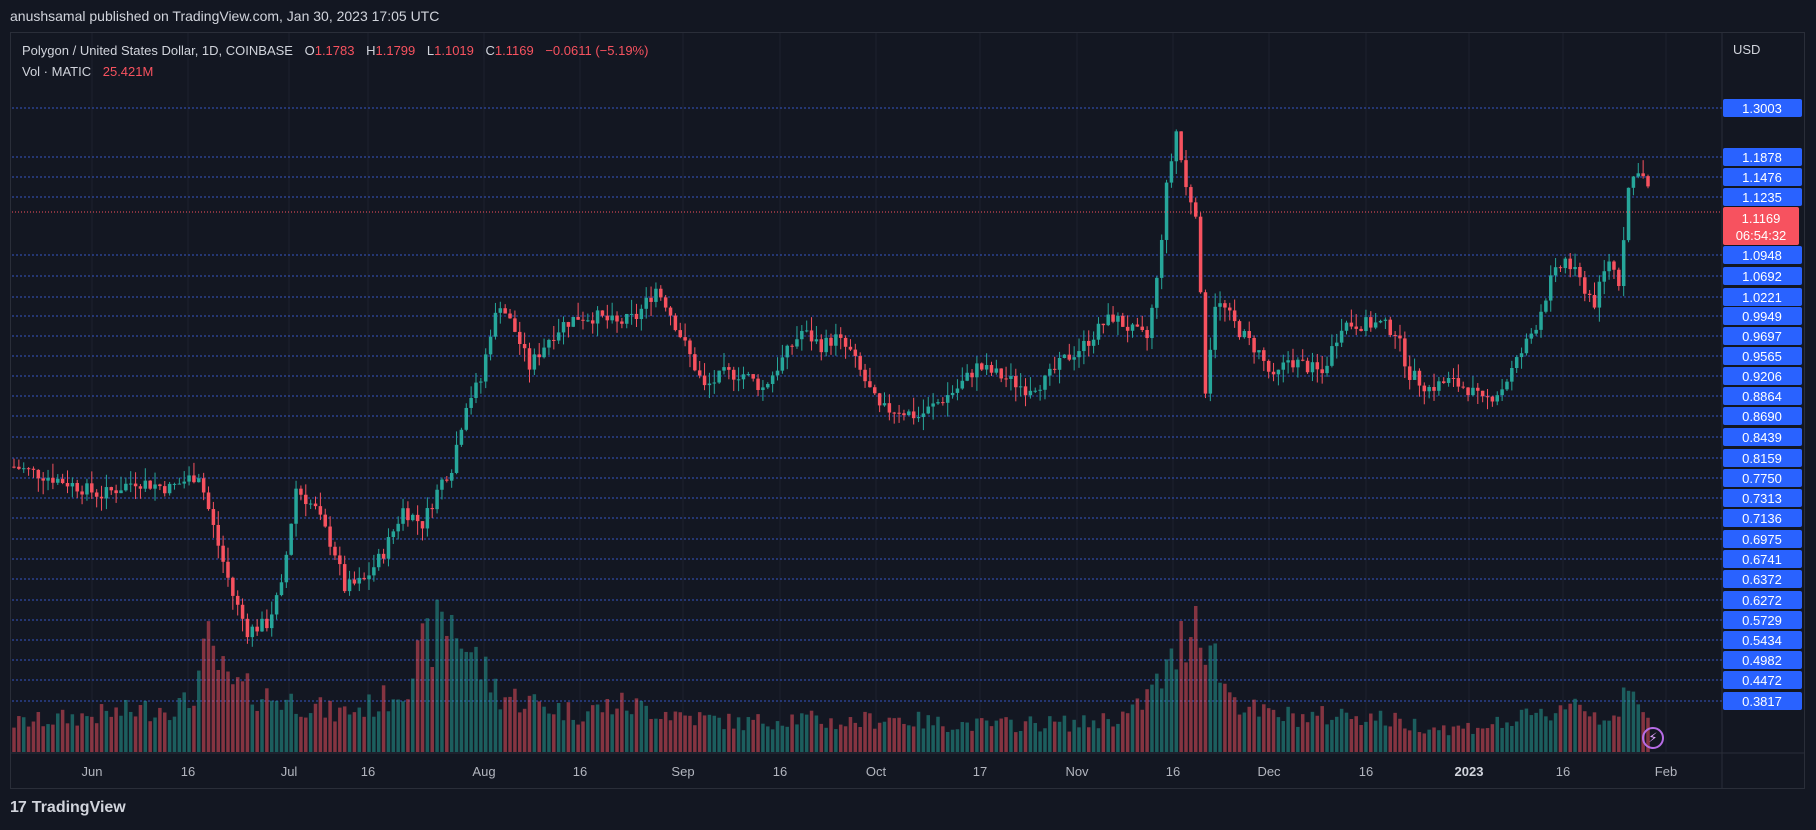  What do you see at coordinates (1762, 640) in the screenshot?
I see `level-label: 0.5434` at bounding box center [1762, 640].